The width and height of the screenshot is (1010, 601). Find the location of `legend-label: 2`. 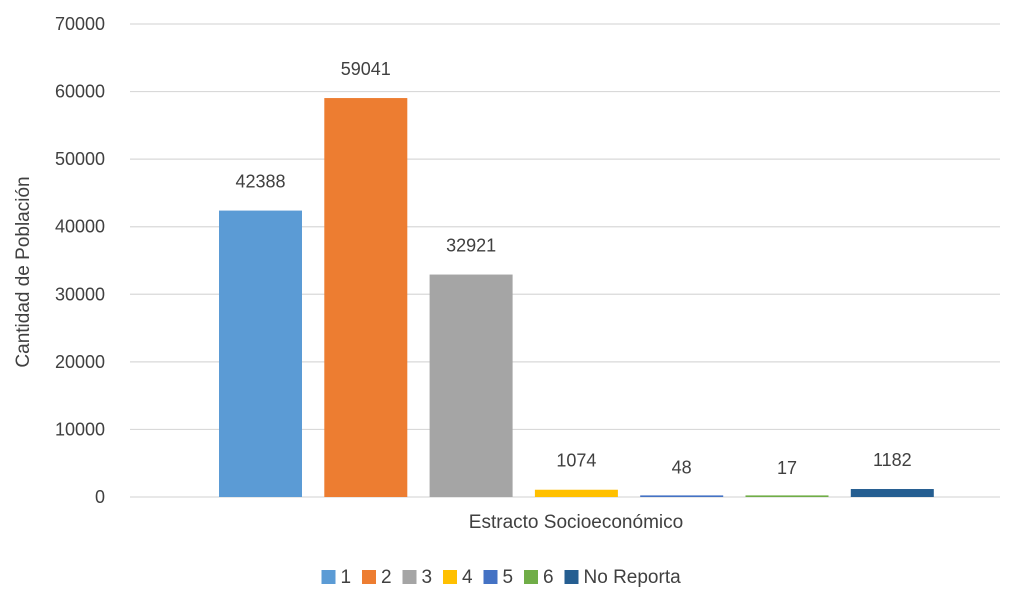

legend-label: 2 is located at coordinates (386, 577).